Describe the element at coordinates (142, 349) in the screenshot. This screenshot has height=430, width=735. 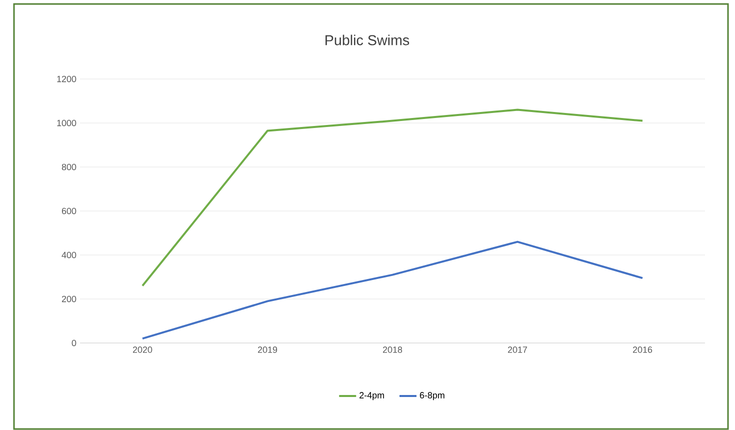
I see `x-tick-label: 2020` at that location.